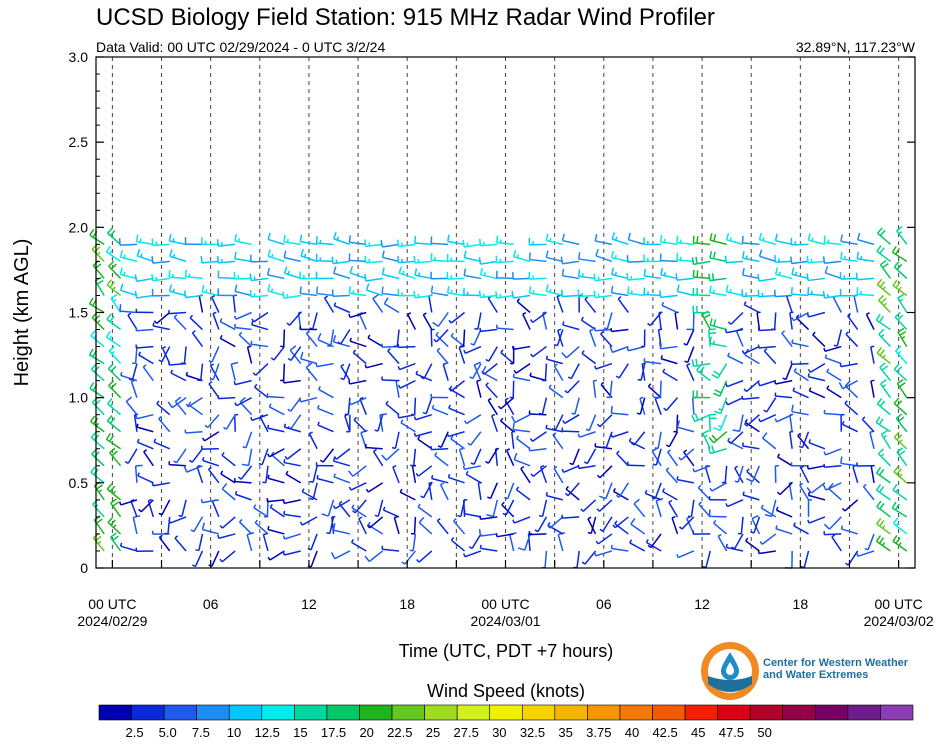 The height and width of the screenshot is (747, 952). I want to click on y-tick-label: 2.5, so click(79, 142).